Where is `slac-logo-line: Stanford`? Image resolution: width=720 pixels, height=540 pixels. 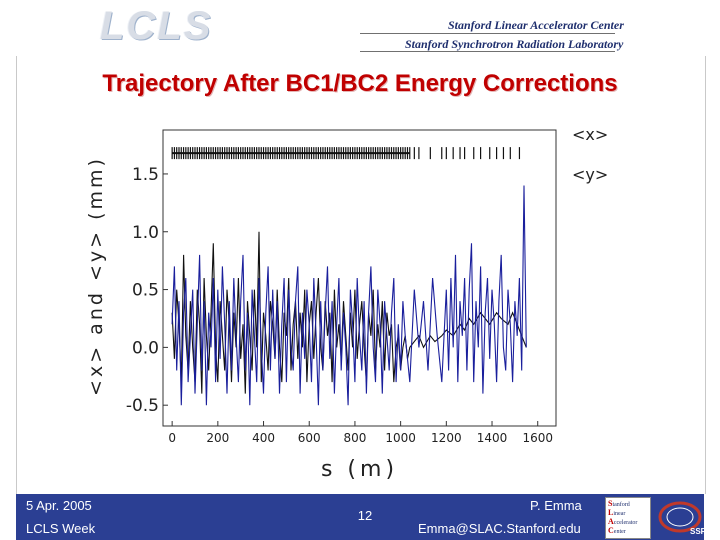 slac-logo-line: Stanford is located at coordinates (619, 503).